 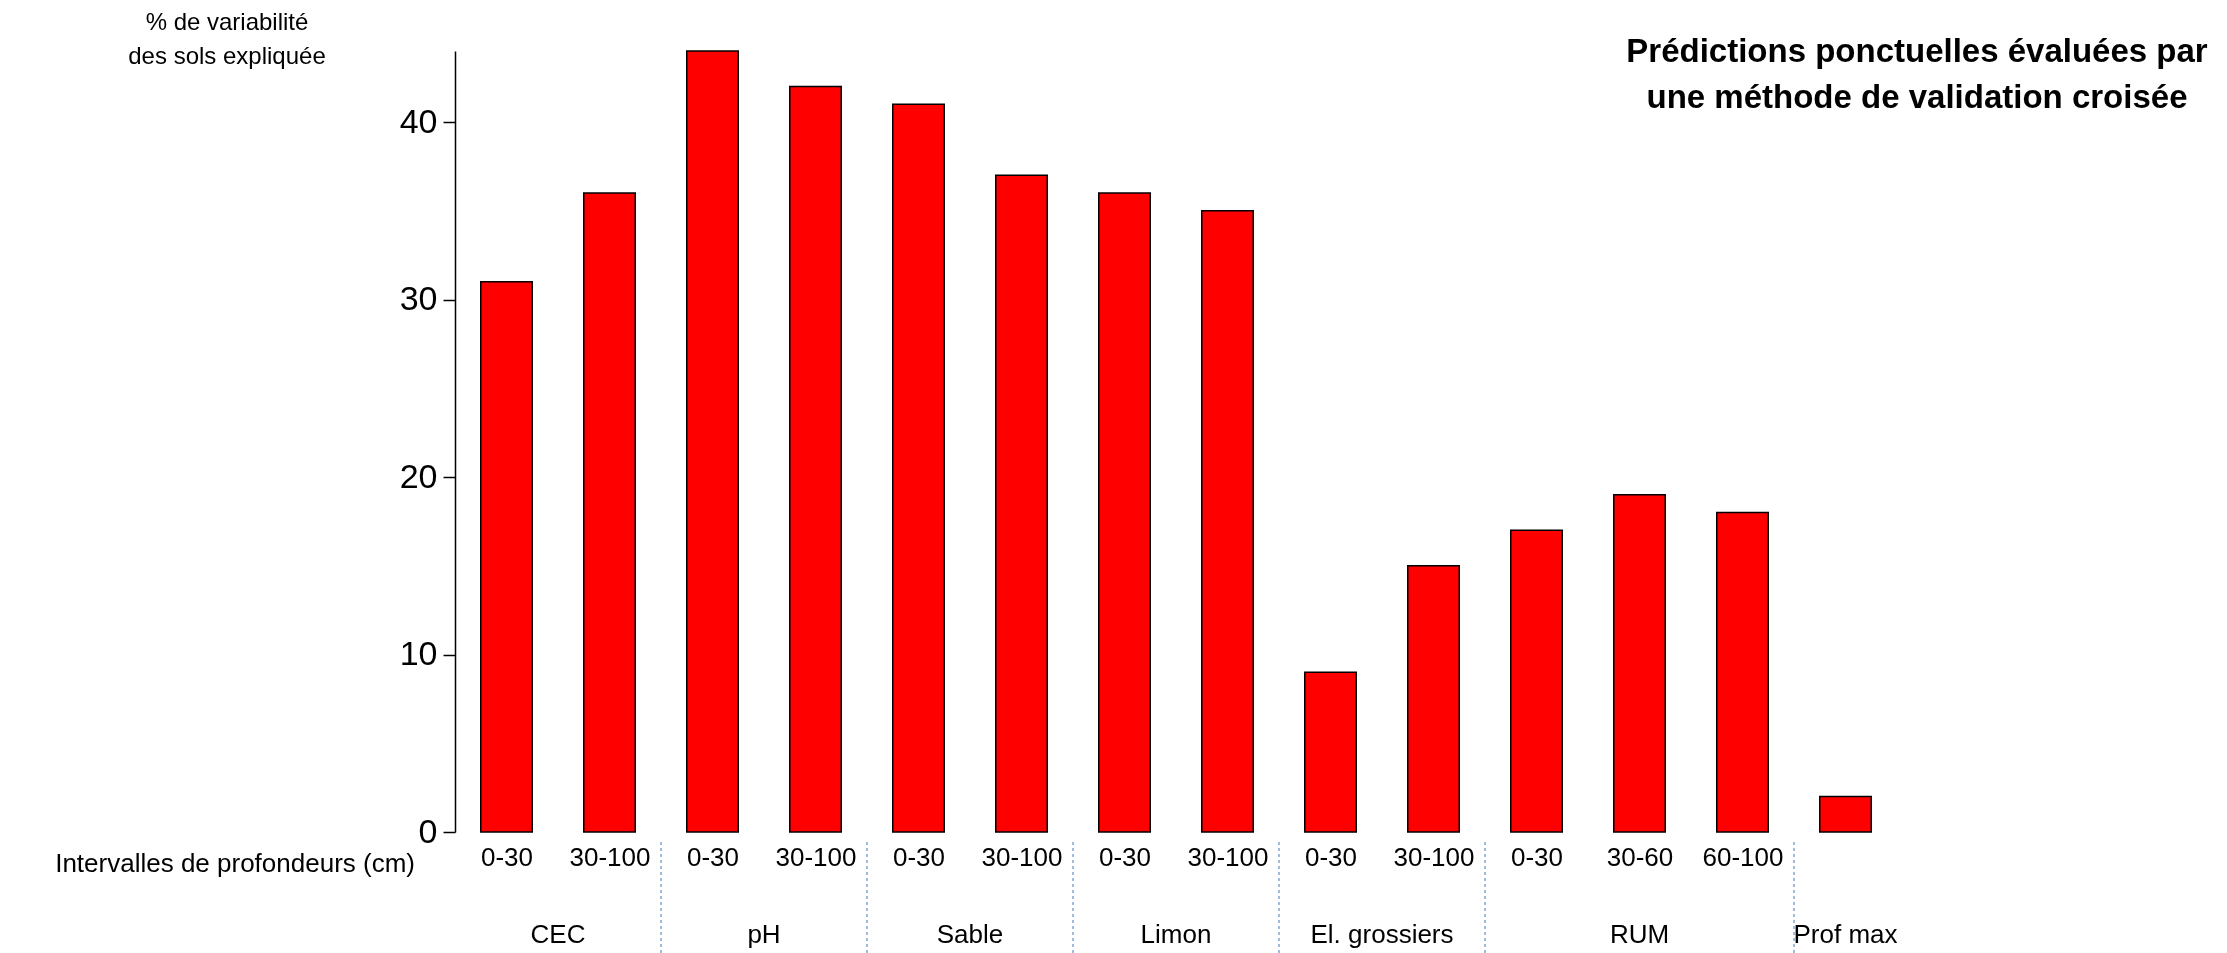 What do you see at coordinates (558, 934) in the screenshot?
I see `text: CEC` at bounding box center [558, 934].